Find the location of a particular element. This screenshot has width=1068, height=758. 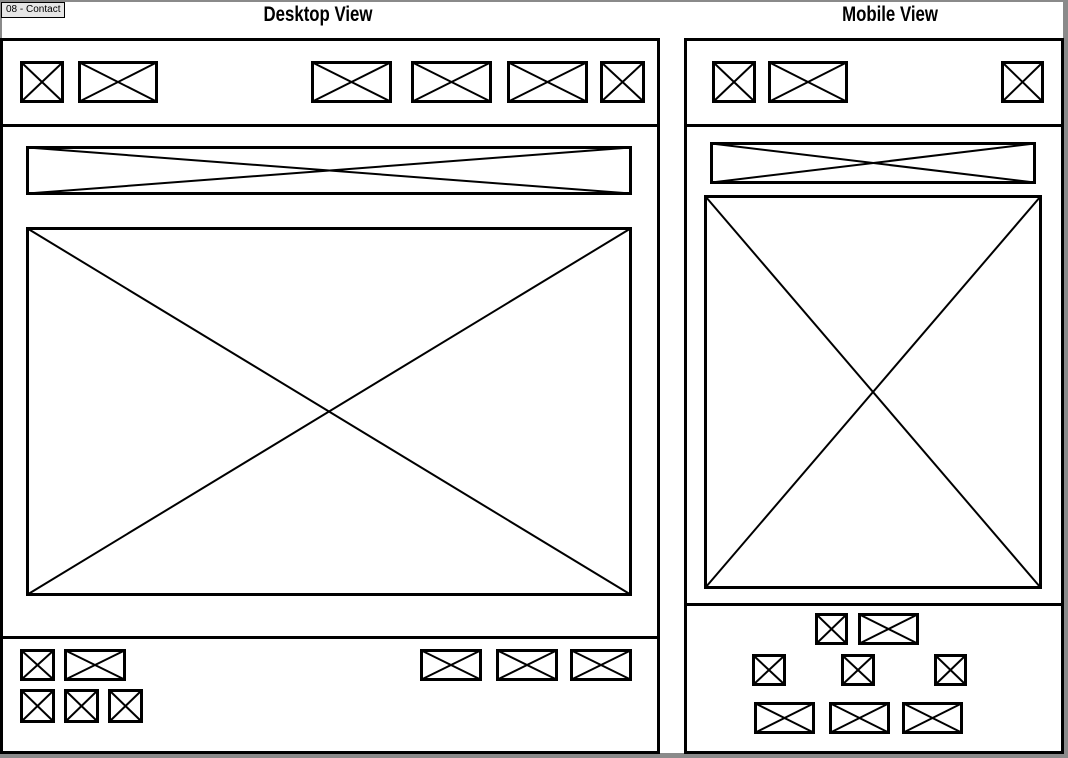

desktop-logo-placeholder is located at coordinates (42, 82).